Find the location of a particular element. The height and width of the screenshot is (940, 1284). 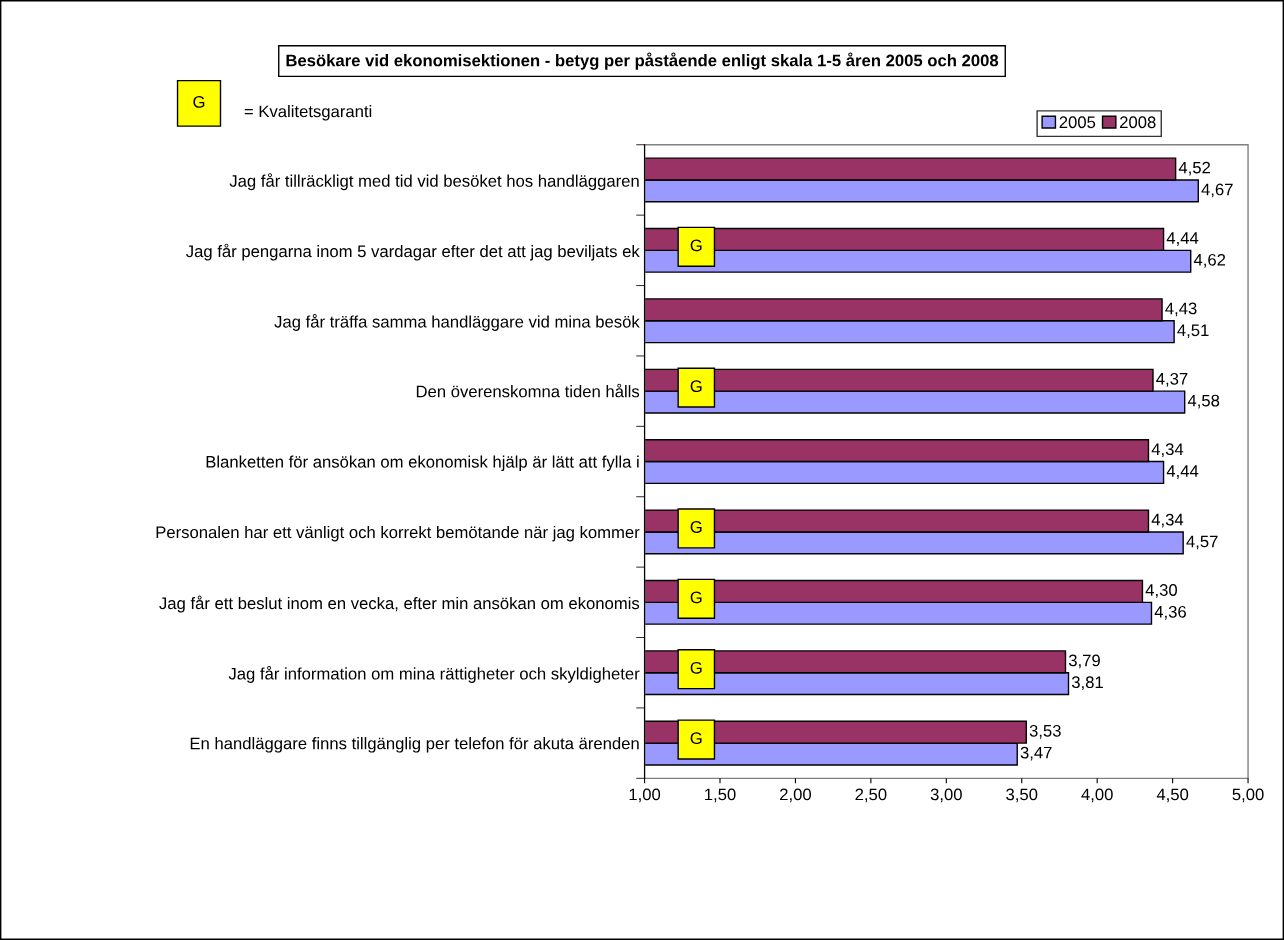

data-label: 4,51 is located at coordinates (1193, 331).